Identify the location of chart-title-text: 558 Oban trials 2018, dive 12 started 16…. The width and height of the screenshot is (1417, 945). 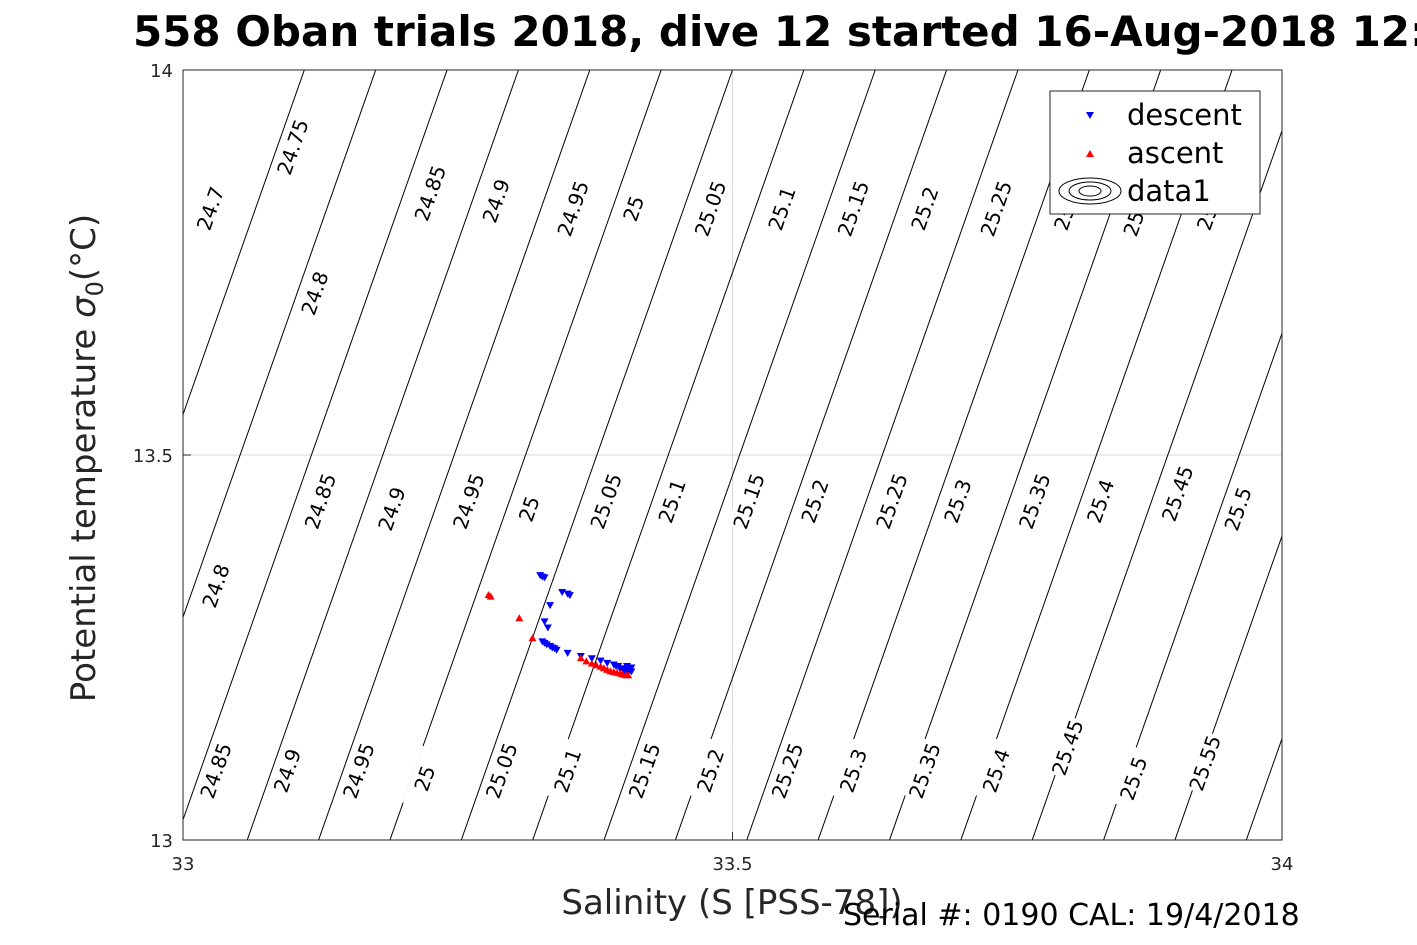
(774, 31).